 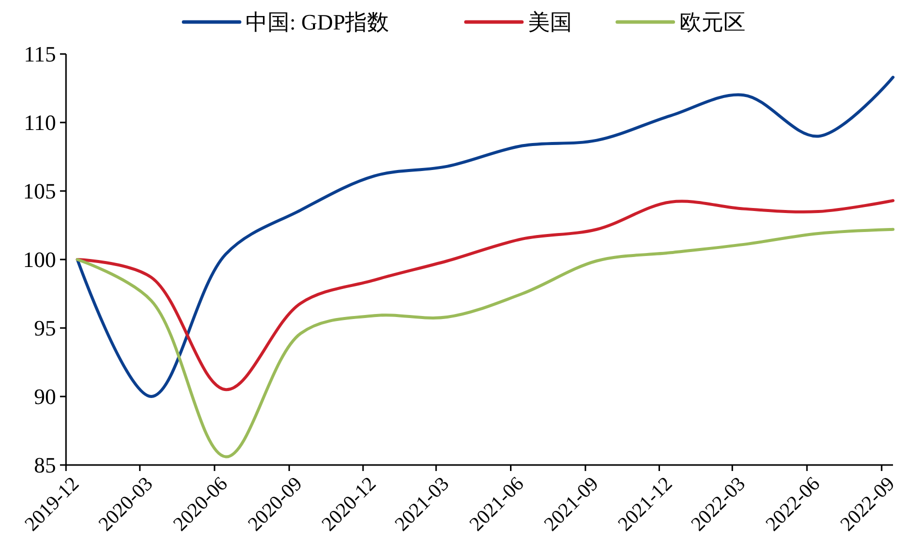 I want to click on y-tick-label: 110, so click(x=40, y=123).